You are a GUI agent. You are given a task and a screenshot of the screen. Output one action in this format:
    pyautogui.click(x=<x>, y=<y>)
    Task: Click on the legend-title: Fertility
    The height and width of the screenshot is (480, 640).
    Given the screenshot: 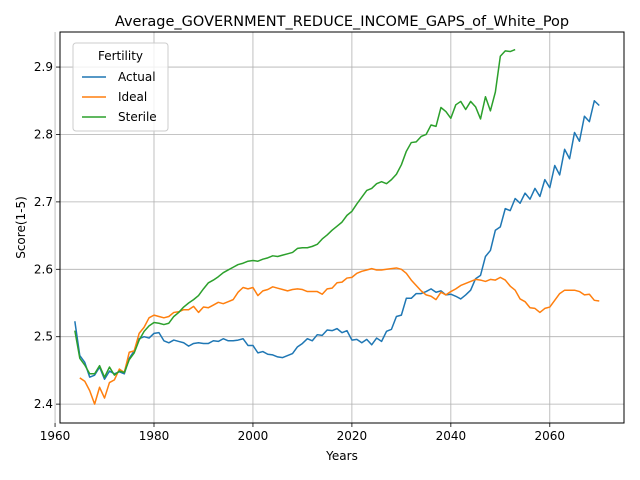 What is the action you would take?
    pyautogui.click(x=120, y=56)
    